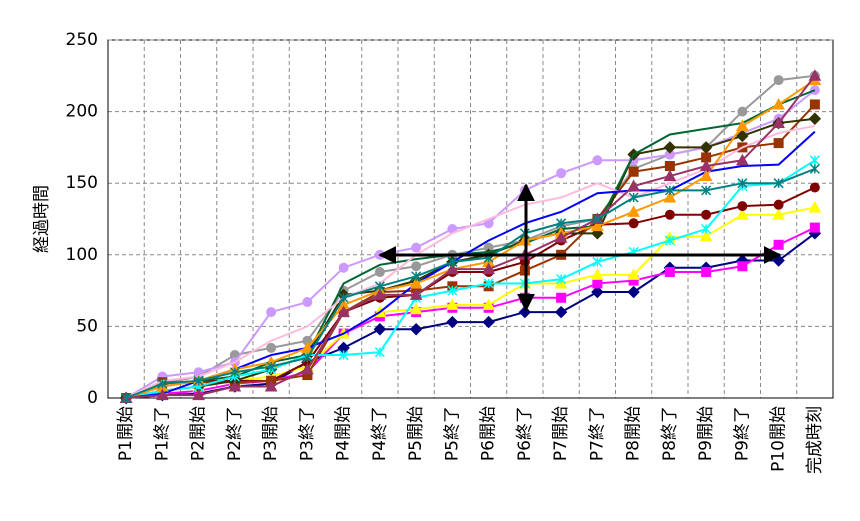  Describe the element at coordinates (162, 433) in the screenshot. I see `x-tick-label: P1終了` at that location.